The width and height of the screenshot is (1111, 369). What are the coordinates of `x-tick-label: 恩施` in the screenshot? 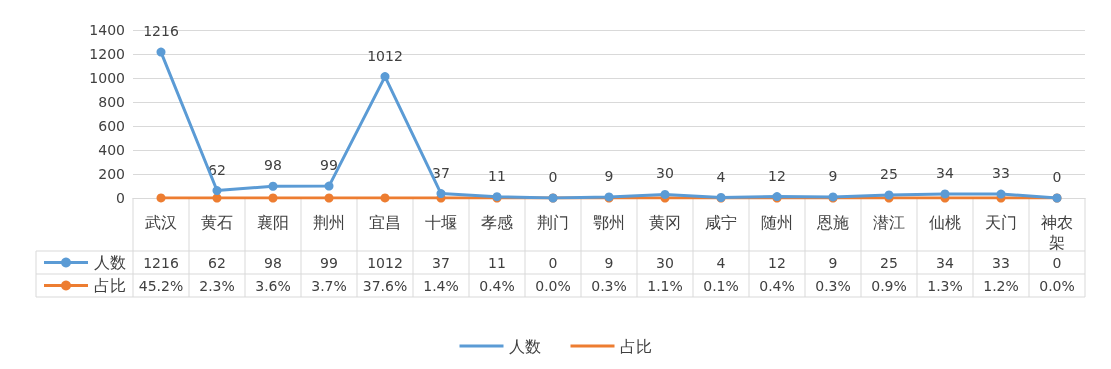 It's located at (832, 222).